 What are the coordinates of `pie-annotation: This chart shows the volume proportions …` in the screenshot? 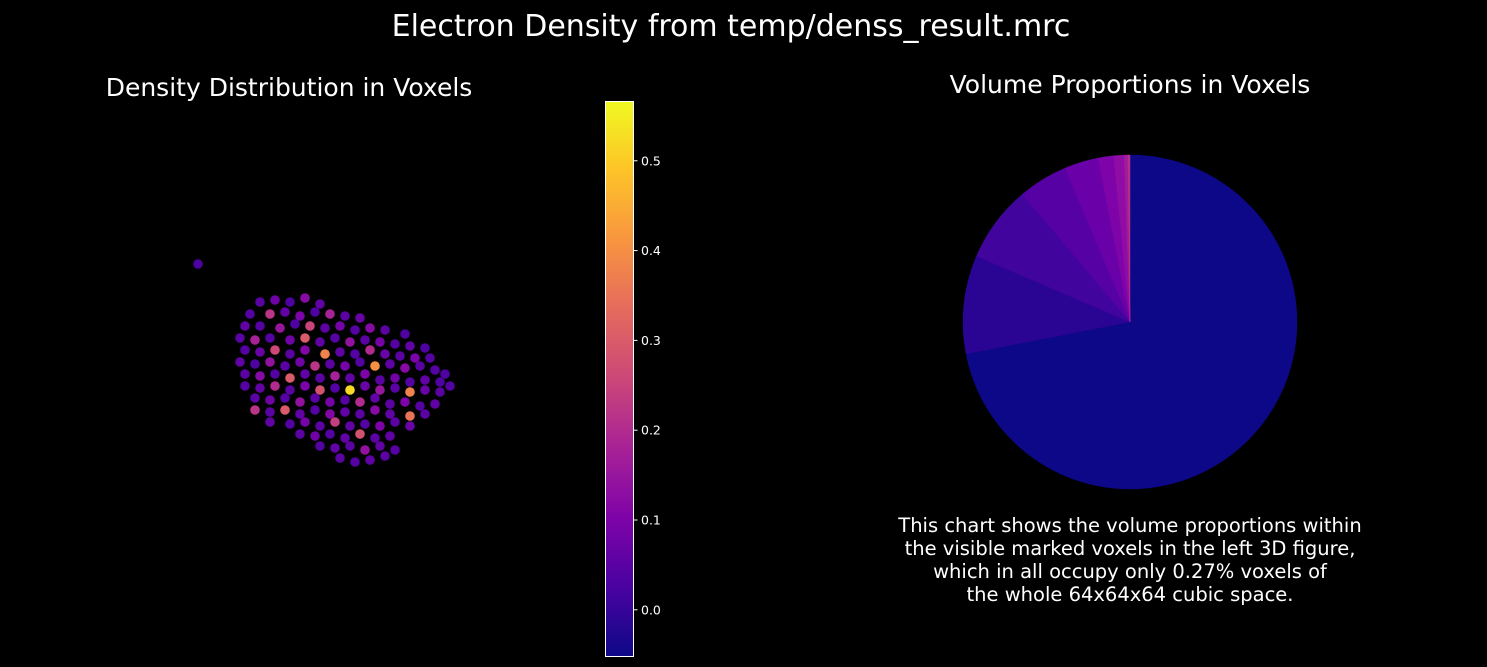 It's located at (1129, 560).